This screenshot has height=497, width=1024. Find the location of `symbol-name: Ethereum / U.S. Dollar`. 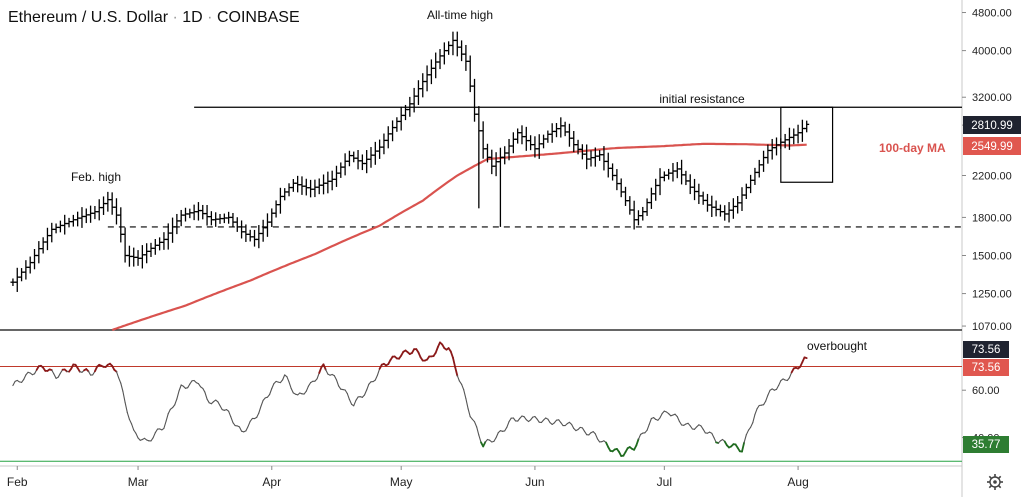

symbol-name: Ethereum / U.S. Dollar is located at coordinates (88, 17).